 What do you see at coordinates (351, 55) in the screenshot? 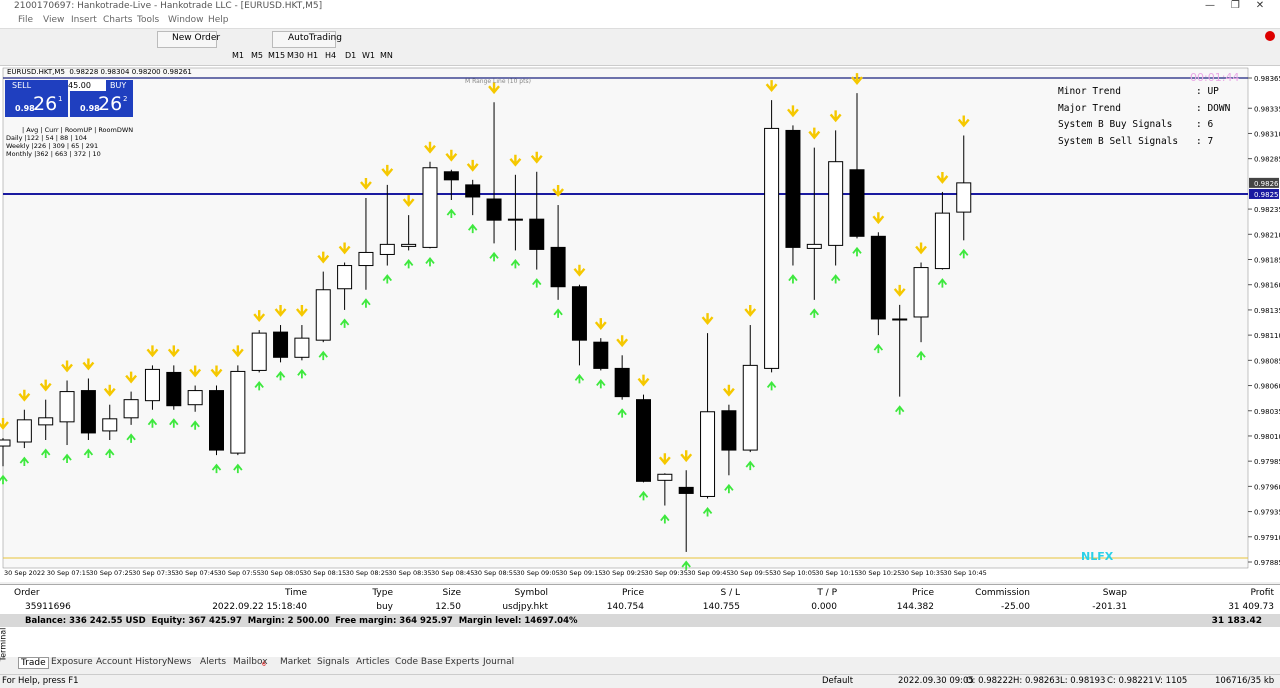
I see `timeframe-button: D1` at bounding box center [351, 55].